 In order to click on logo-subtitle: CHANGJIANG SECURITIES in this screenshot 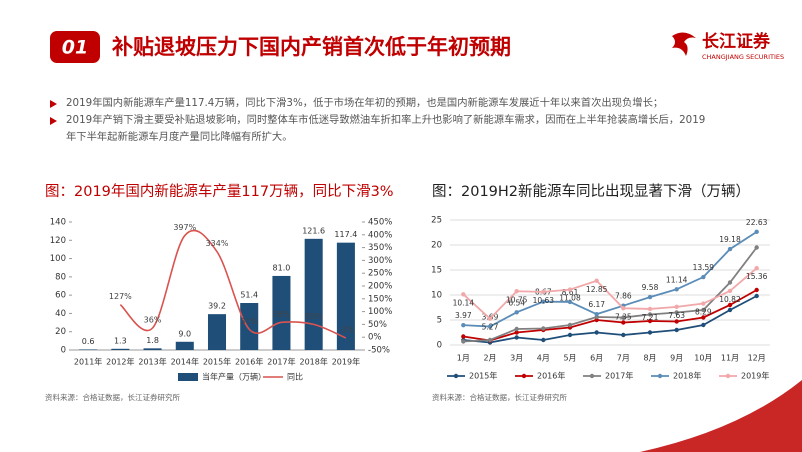, I will do `click(743, 57)`.